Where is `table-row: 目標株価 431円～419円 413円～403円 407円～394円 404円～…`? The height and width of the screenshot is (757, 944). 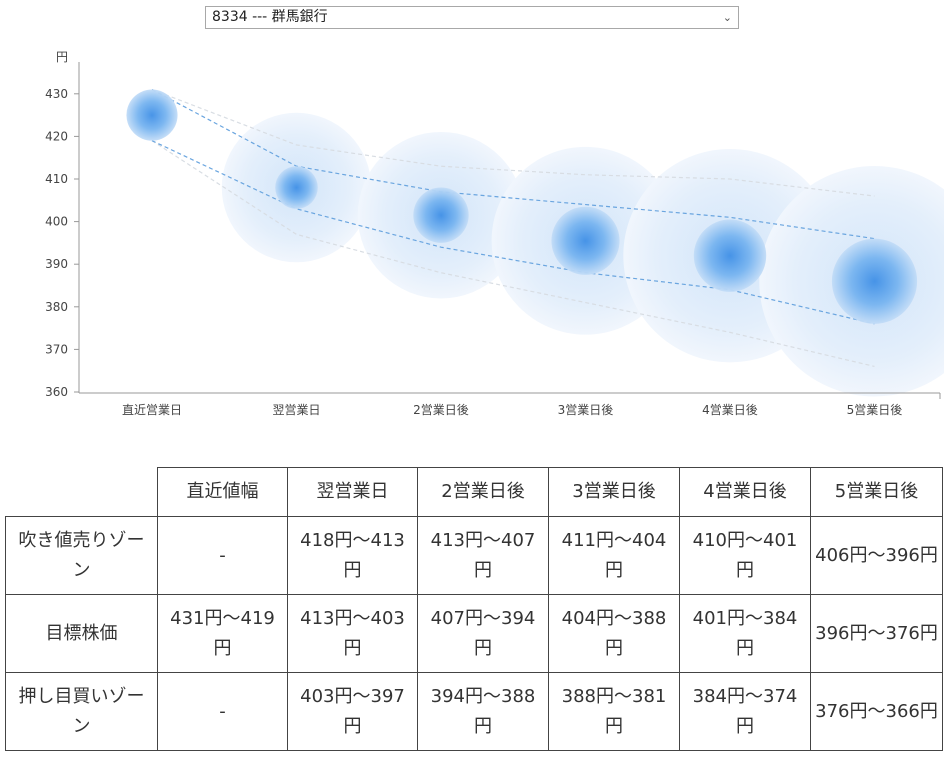
table-row: 目標株価 431円～419円 413円～403円 407円～394円 404円～… is located at coordinates (474, 633).